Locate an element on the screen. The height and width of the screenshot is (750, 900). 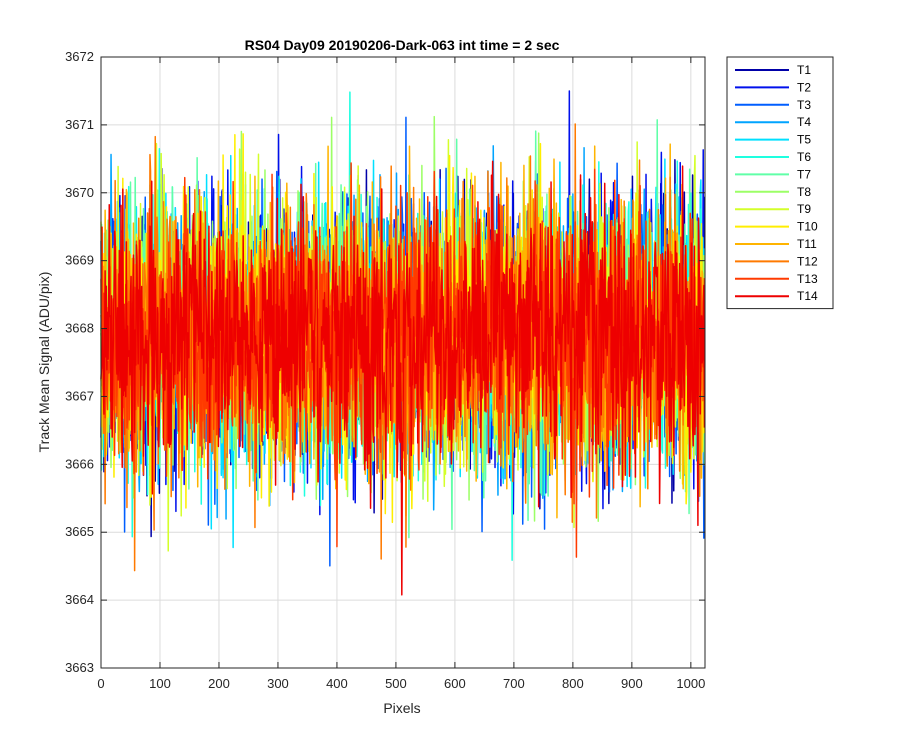
x-tick-label: 500 is located at coordinates (396, 683).